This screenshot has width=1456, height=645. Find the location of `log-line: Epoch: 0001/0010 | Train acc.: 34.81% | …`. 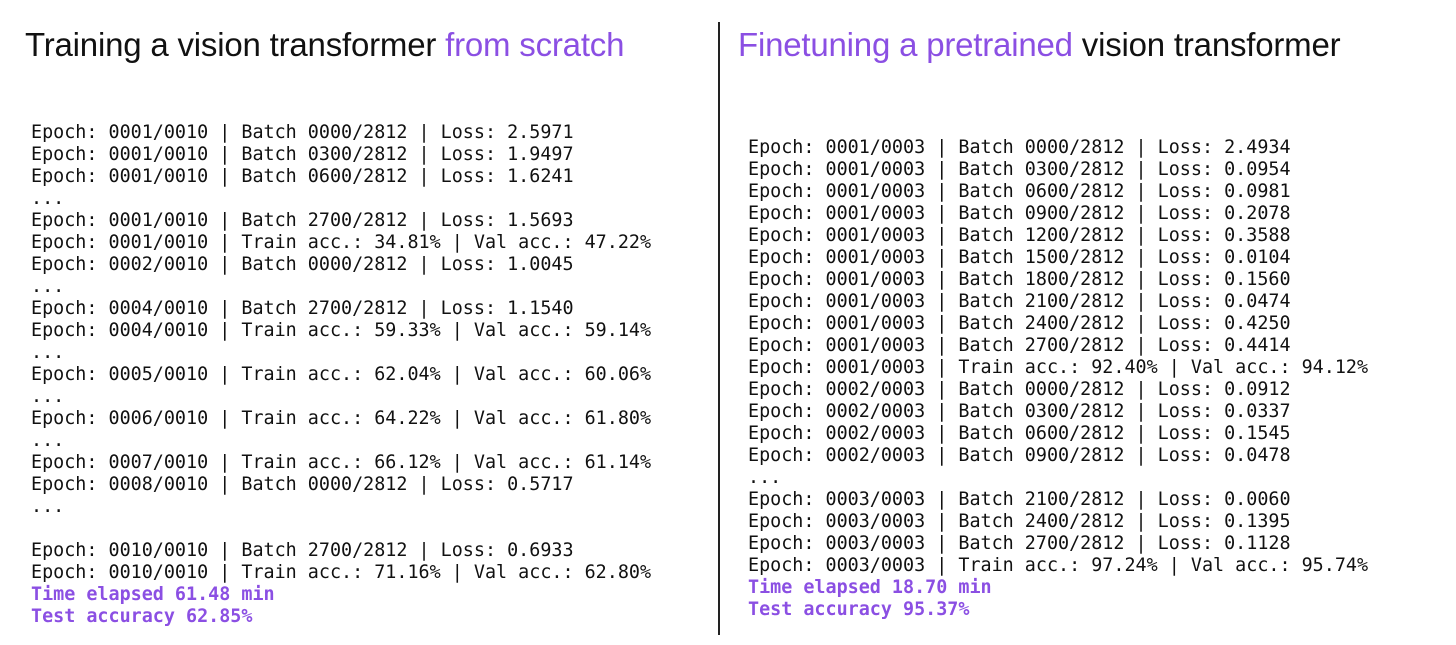

log-line: Epoch: 0001/0010 | Train acc.: 34.81% | … is located at coordinates (341, 242).